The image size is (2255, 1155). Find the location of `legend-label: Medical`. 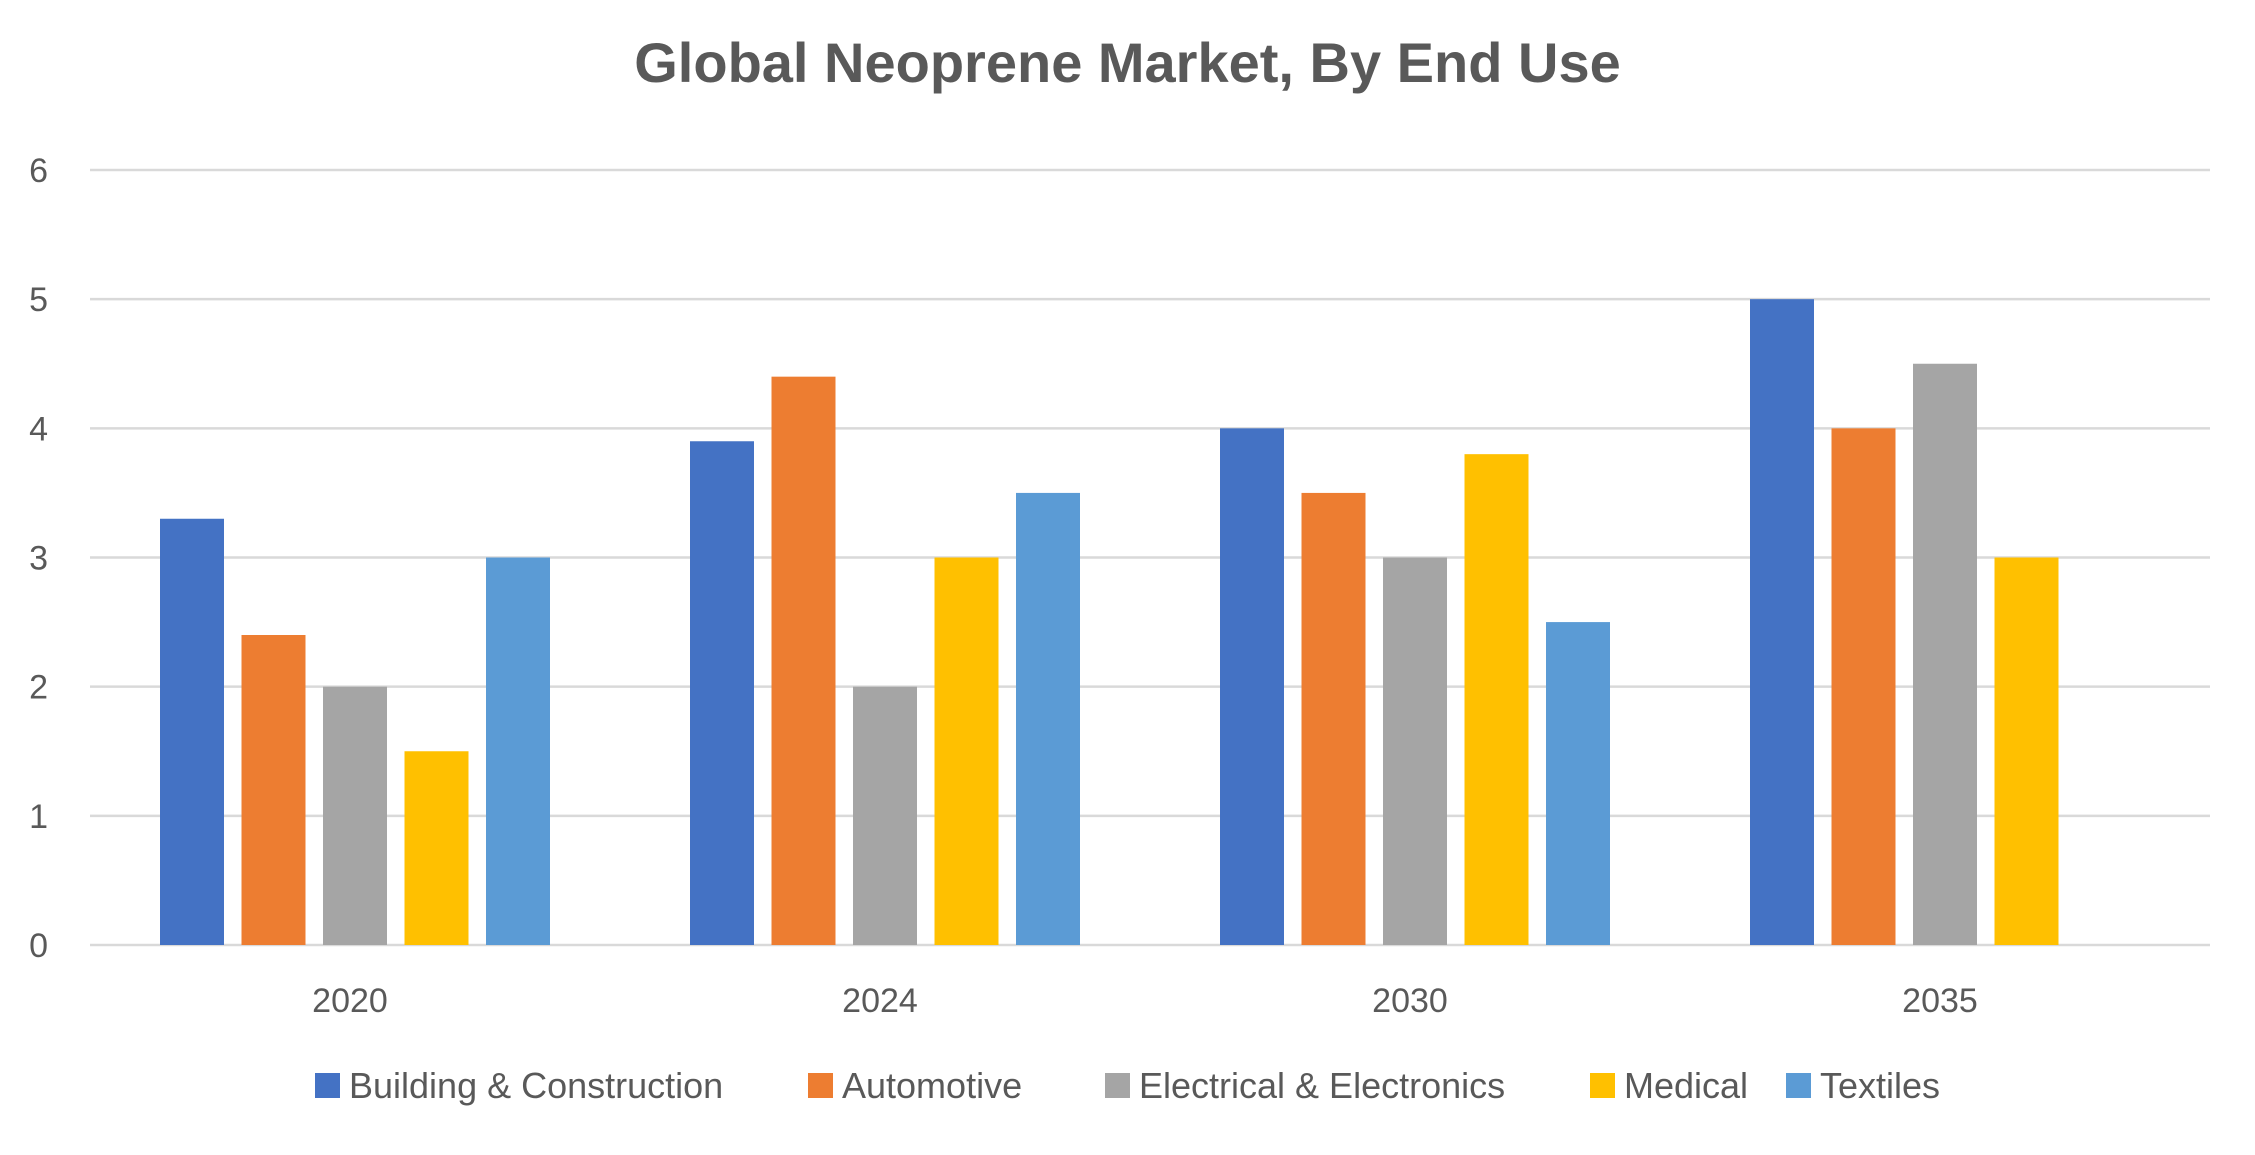

legend-label: Medical is located at coordinates (1686, 1085).